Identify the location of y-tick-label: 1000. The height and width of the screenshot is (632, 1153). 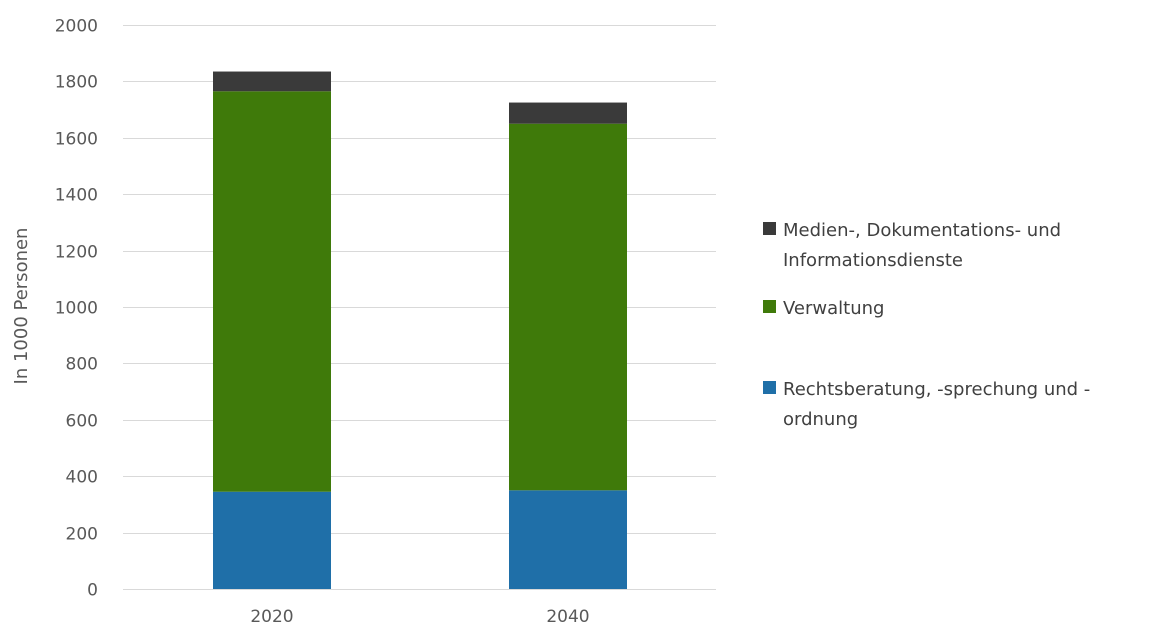
(76, 309).